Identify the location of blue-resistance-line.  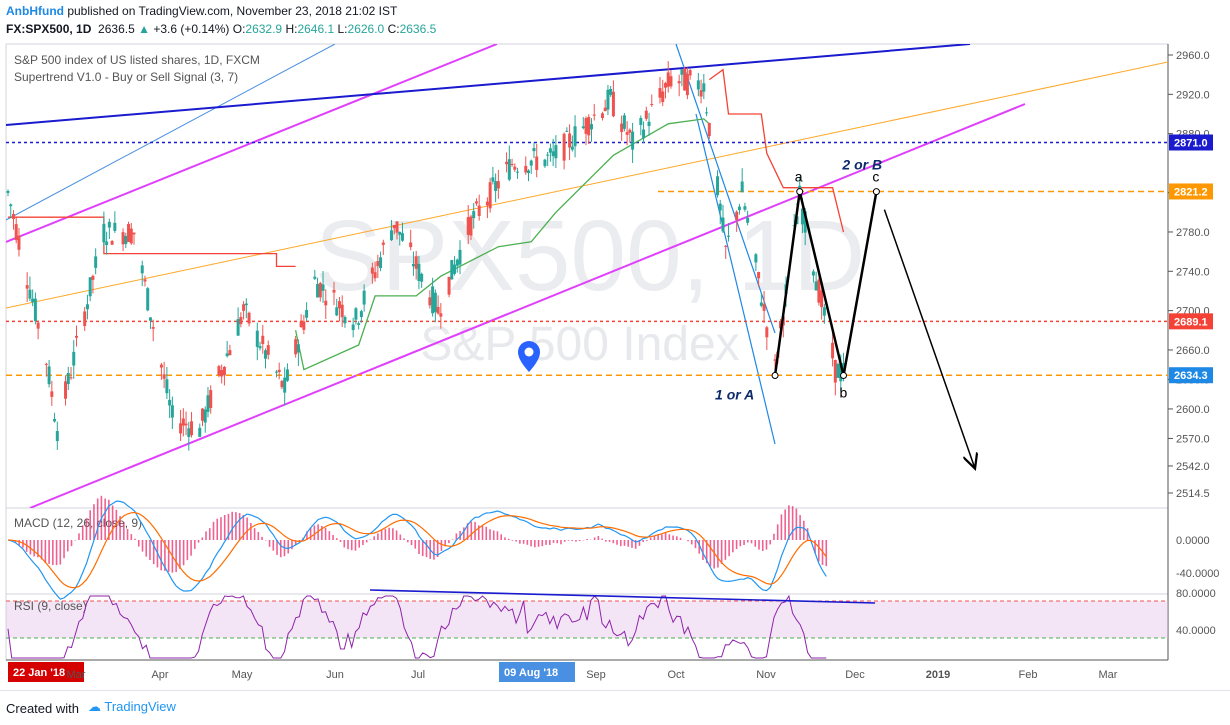
(488, 85).